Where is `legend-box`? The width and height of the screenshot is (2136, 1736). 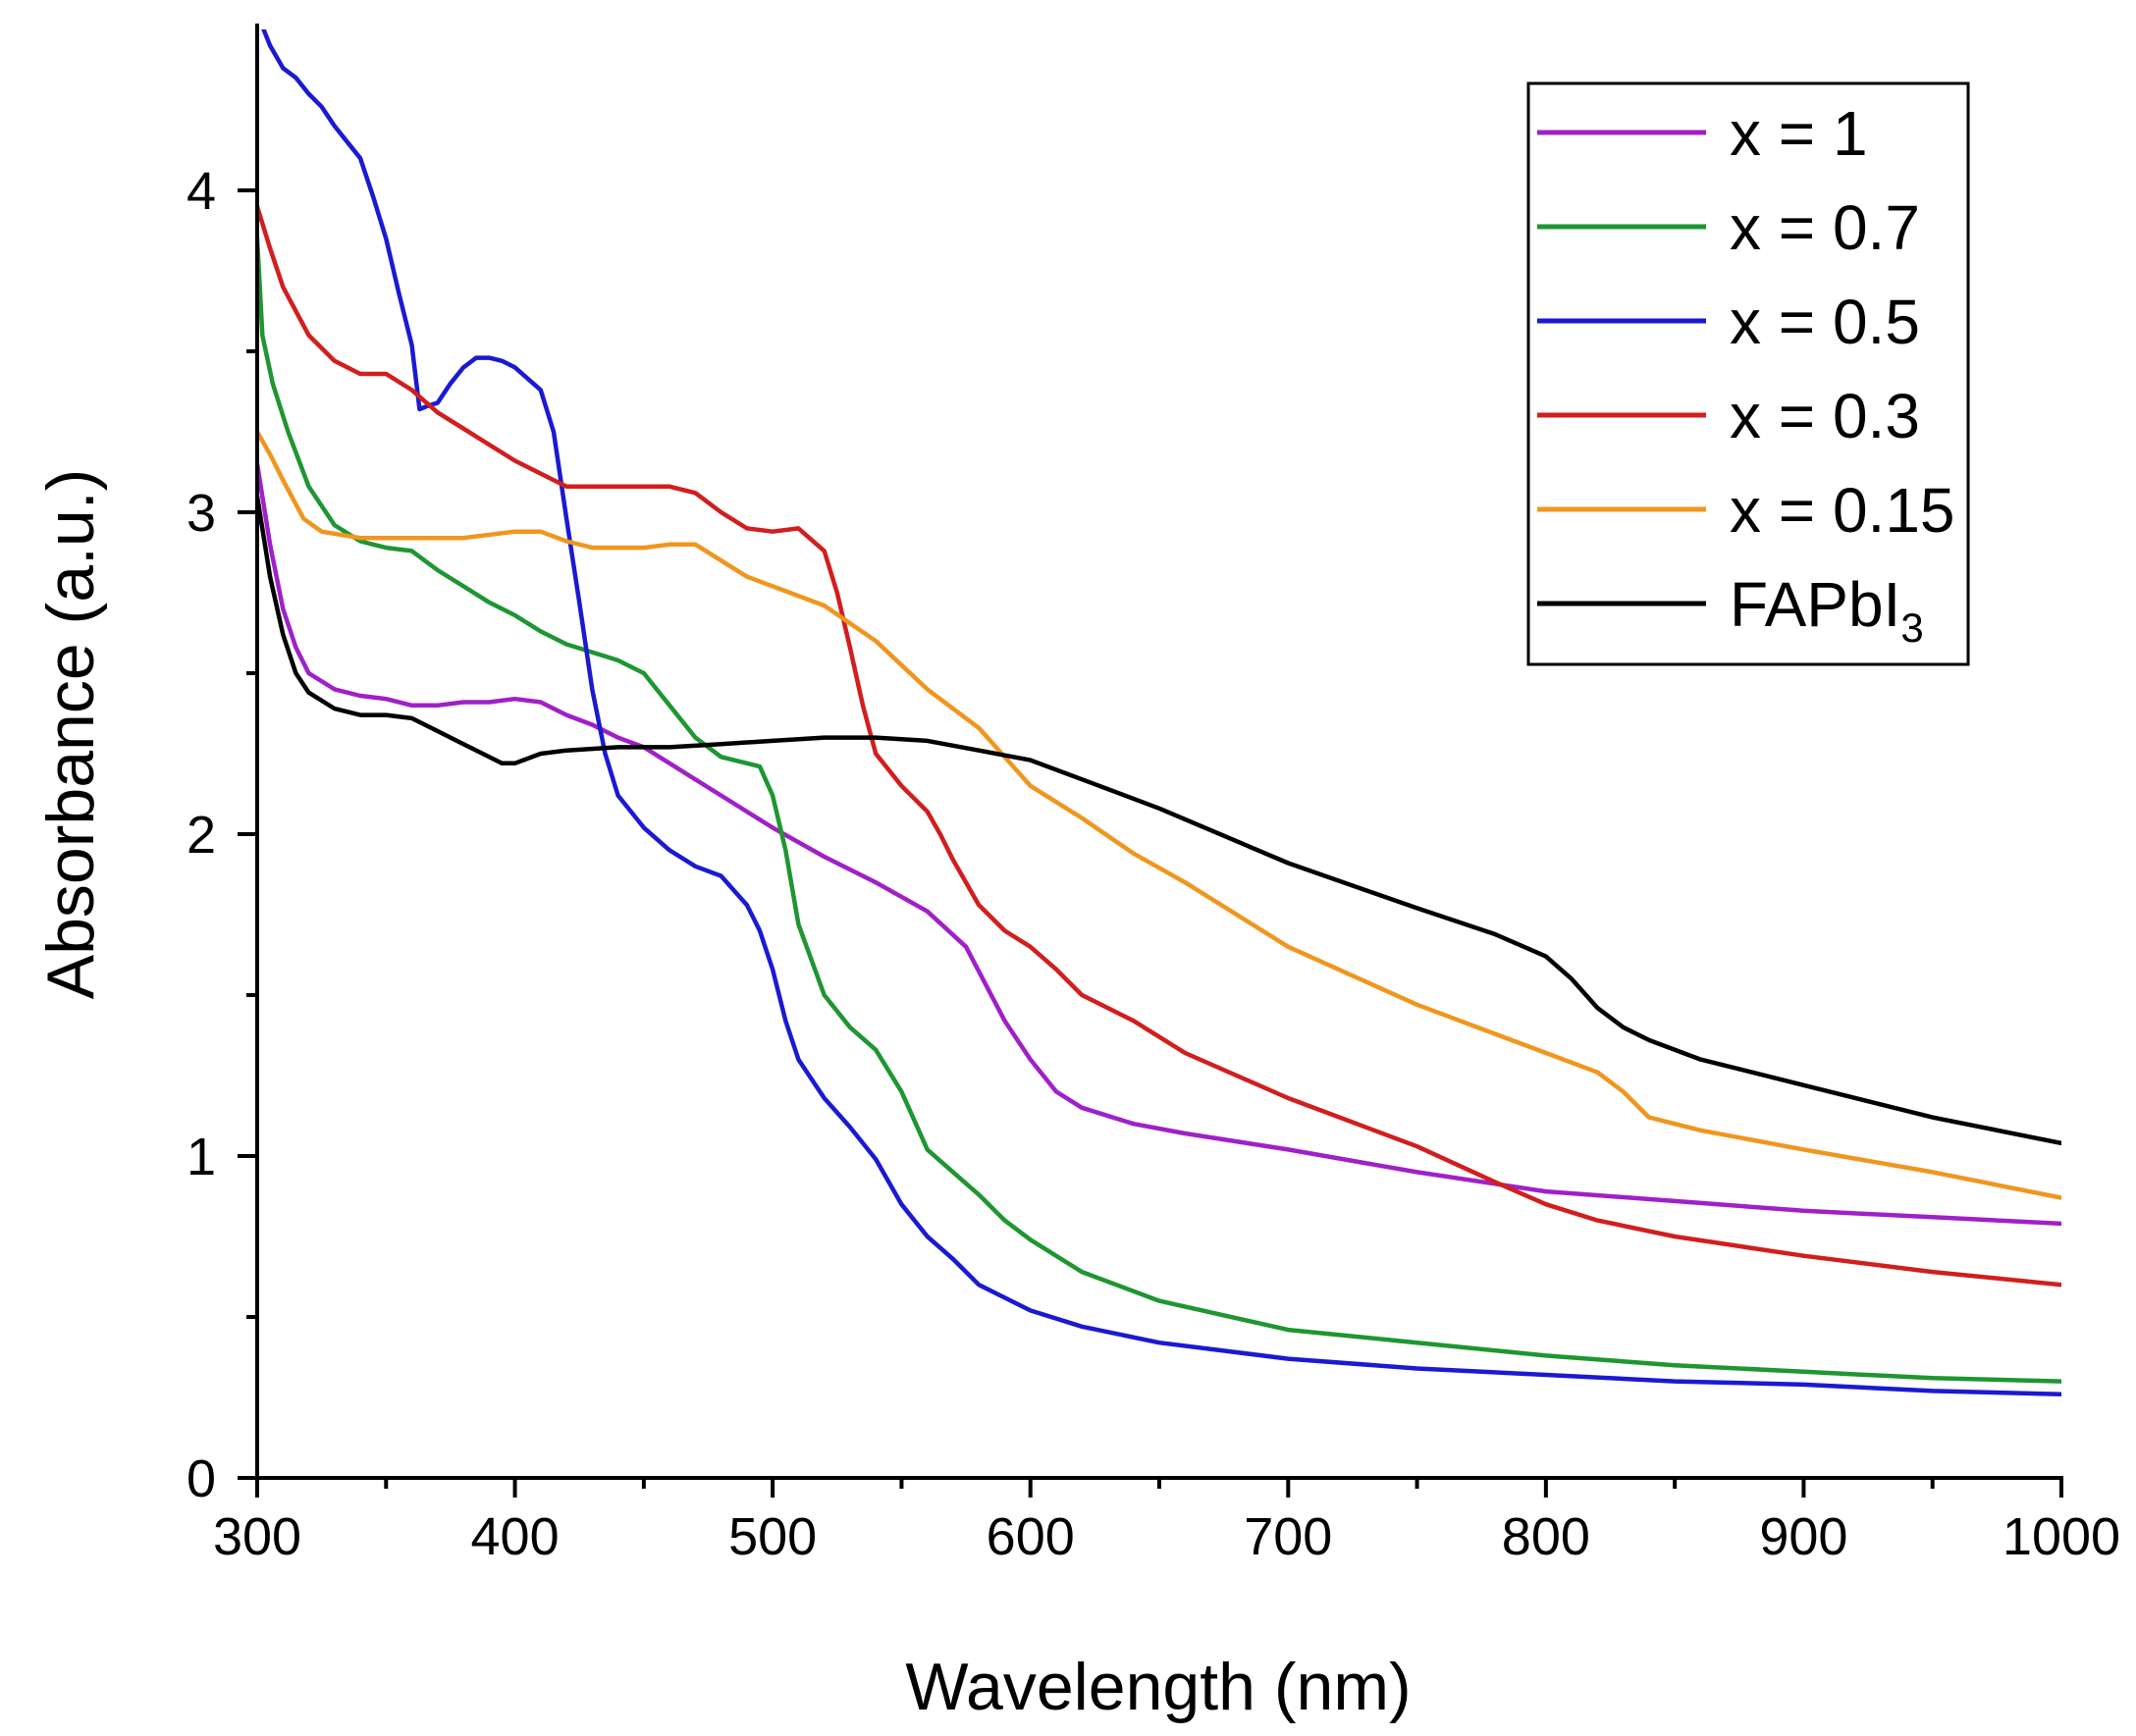 legend-box is located at coordinates (1748, 373).